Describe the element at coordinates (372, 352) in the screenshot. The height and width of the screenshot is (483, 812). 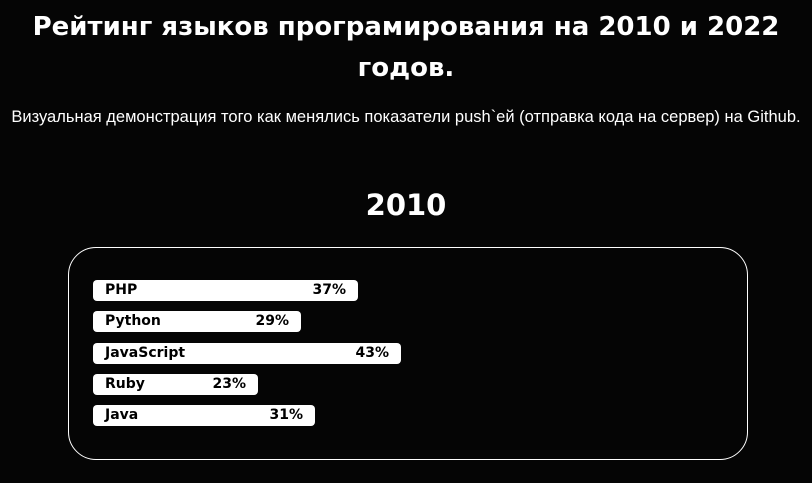
I see `bar-value: 43%` at that location.